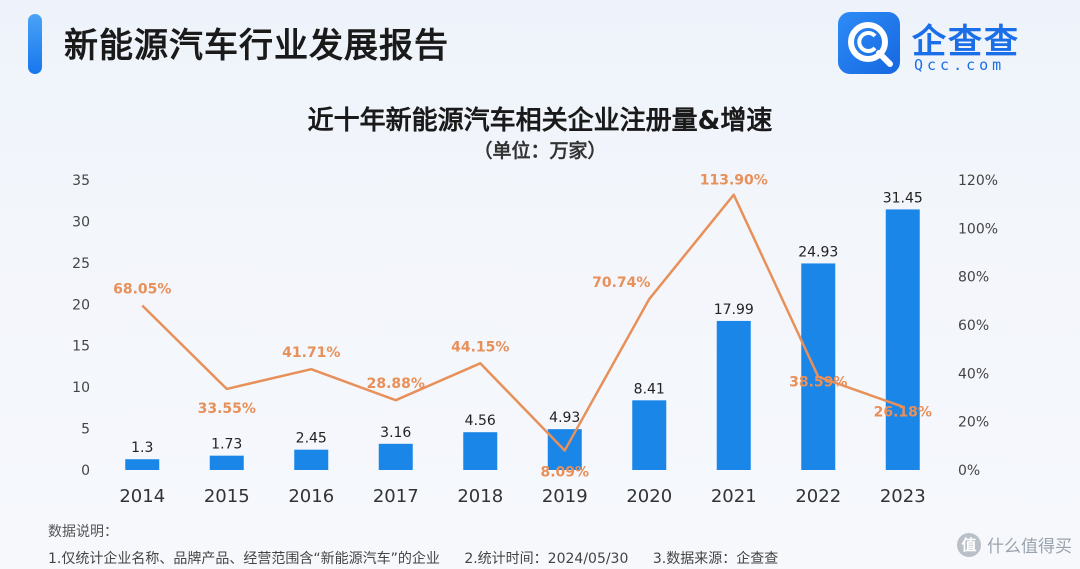  Describe the element at coordinates (564, 472) in the screenshot. I see `growth-value-label: 8.09%` at that location.